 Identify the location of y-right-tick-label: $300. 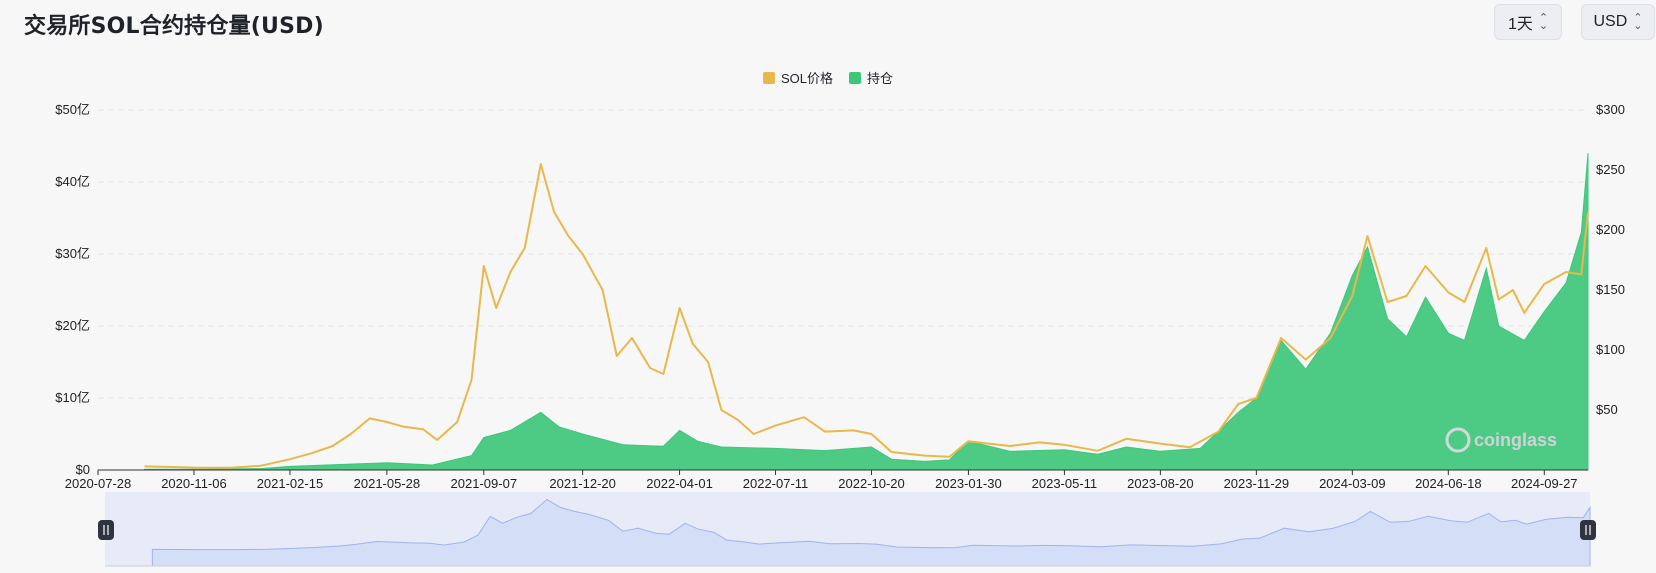
(1610, 109).